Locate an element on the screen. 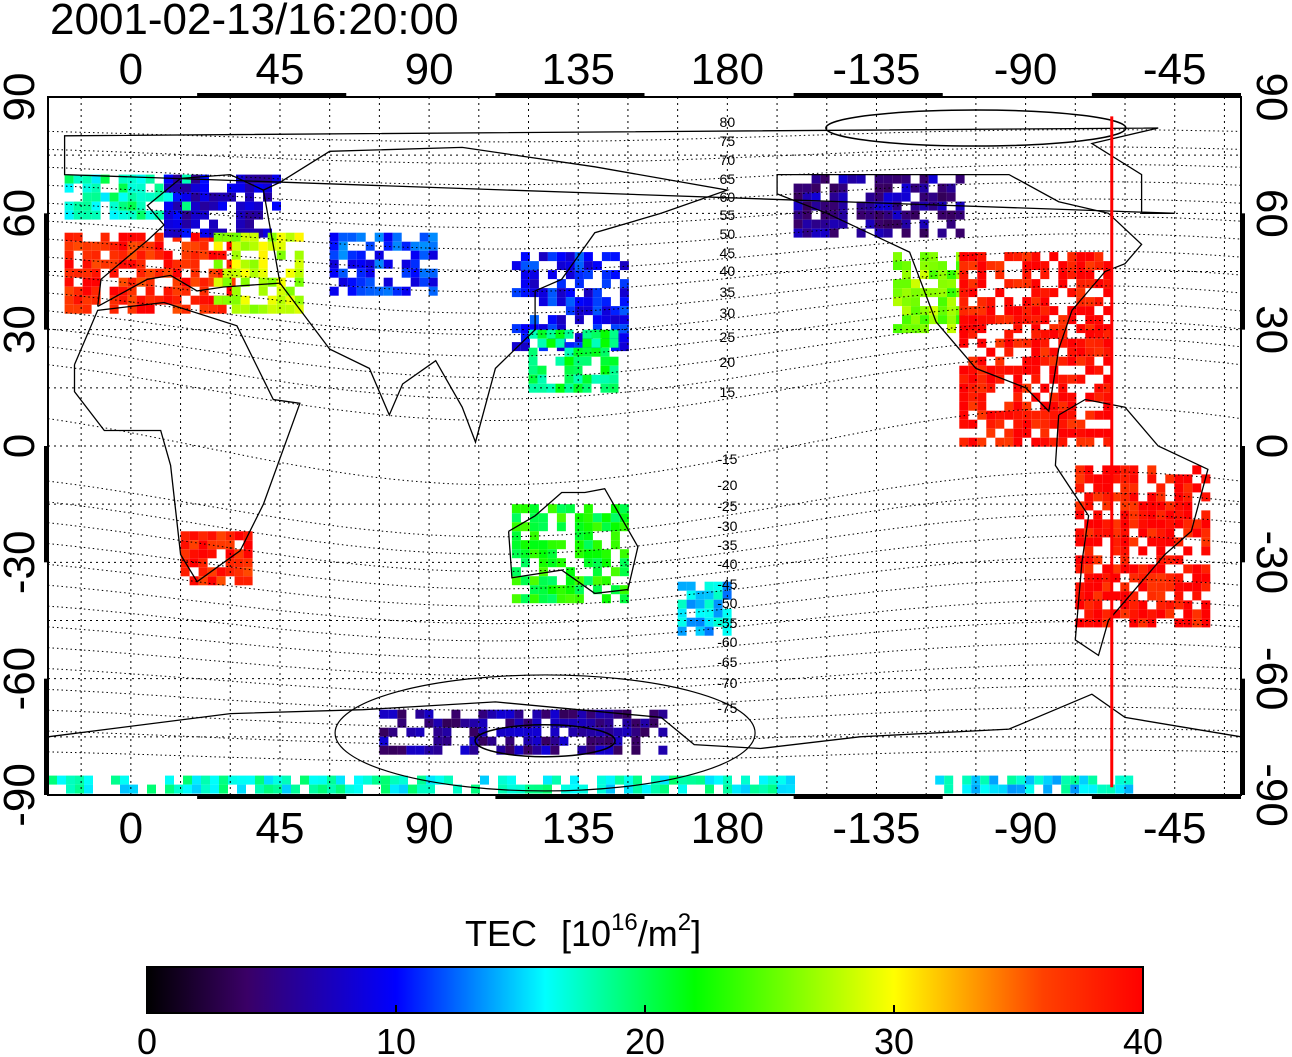 The image size is (1292, 1057). coastline-north-america is located at coordinates (959, 293).